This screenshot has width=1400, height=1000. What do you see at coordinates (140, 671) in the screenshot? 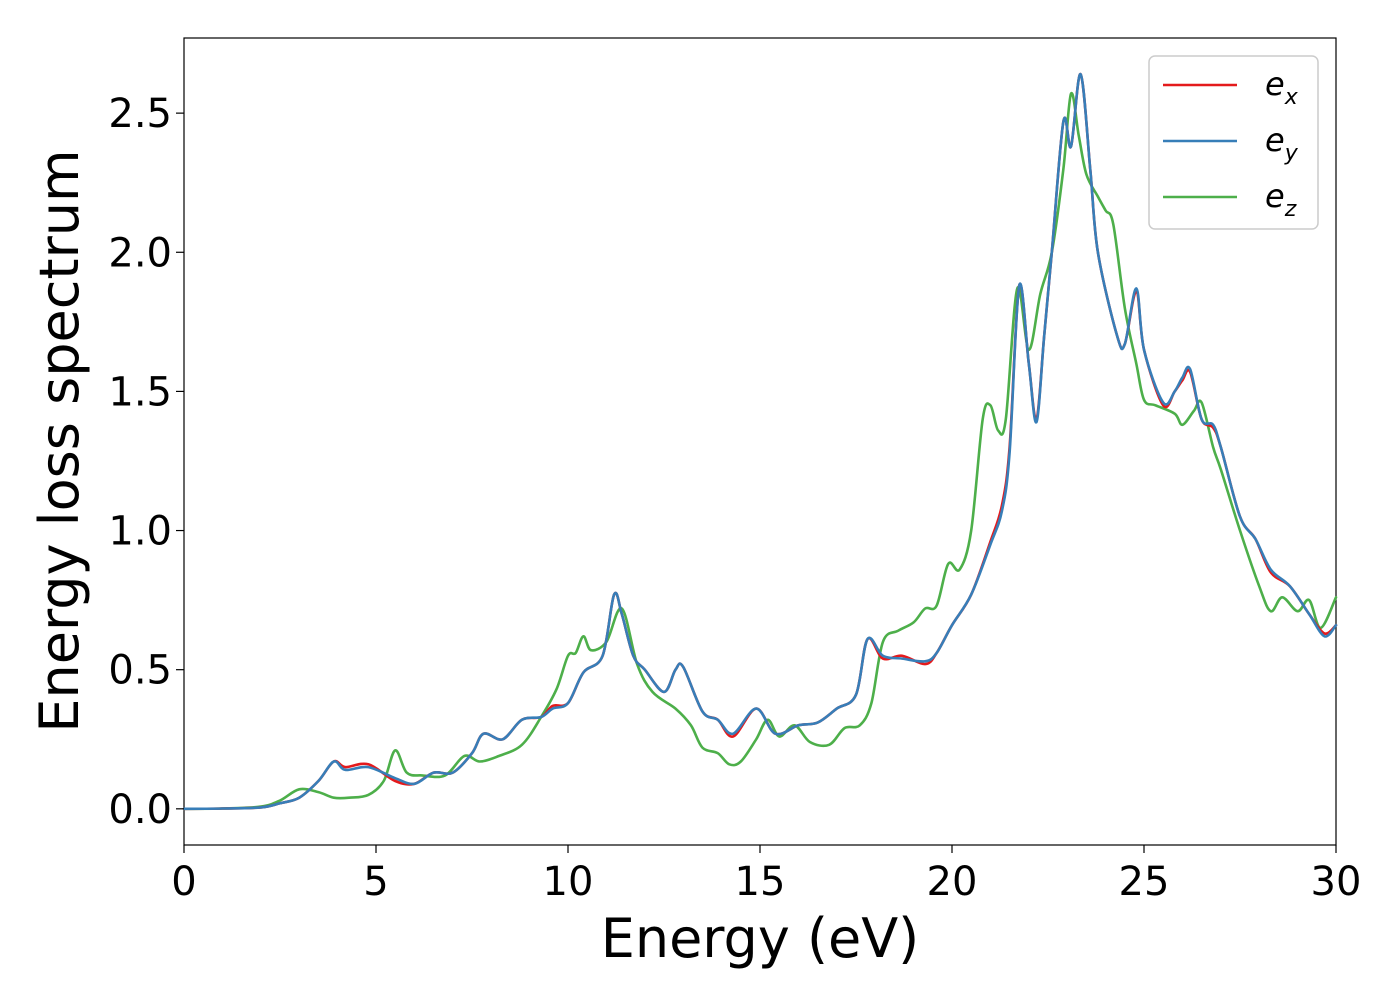
I see `y-tick-label: 0.5` at bounding box center [140, 671].